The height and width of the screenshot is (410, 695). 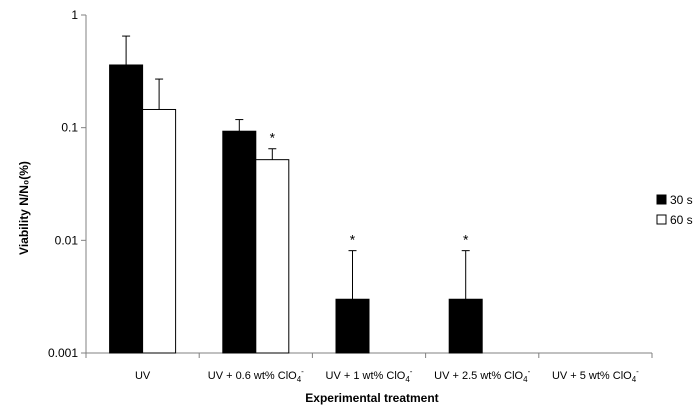 I want to click on y-tick-label: 0.001, so click(x=63, y=353).